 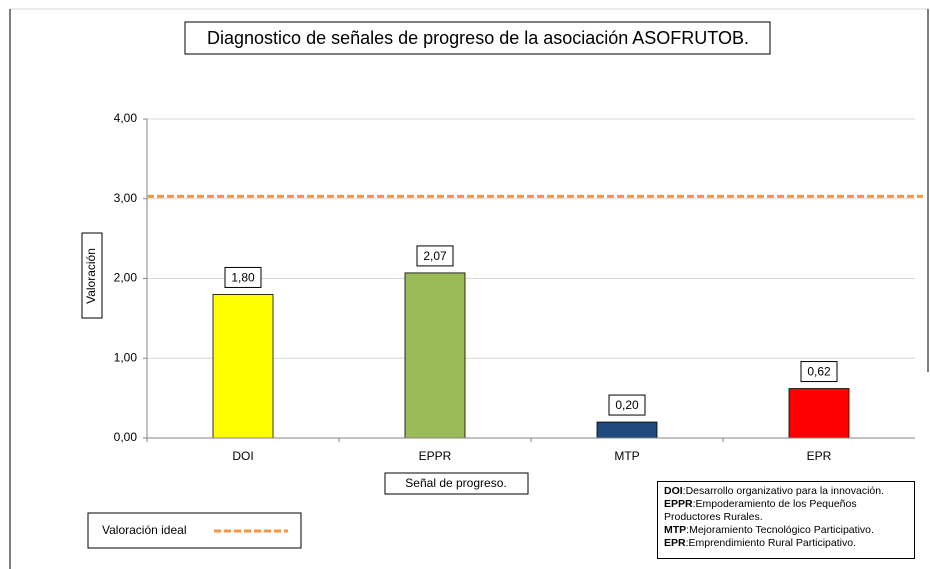 I want to click on note-text: :Mejoramiento Tecnológico Participativo., so click(x=780, y=530).